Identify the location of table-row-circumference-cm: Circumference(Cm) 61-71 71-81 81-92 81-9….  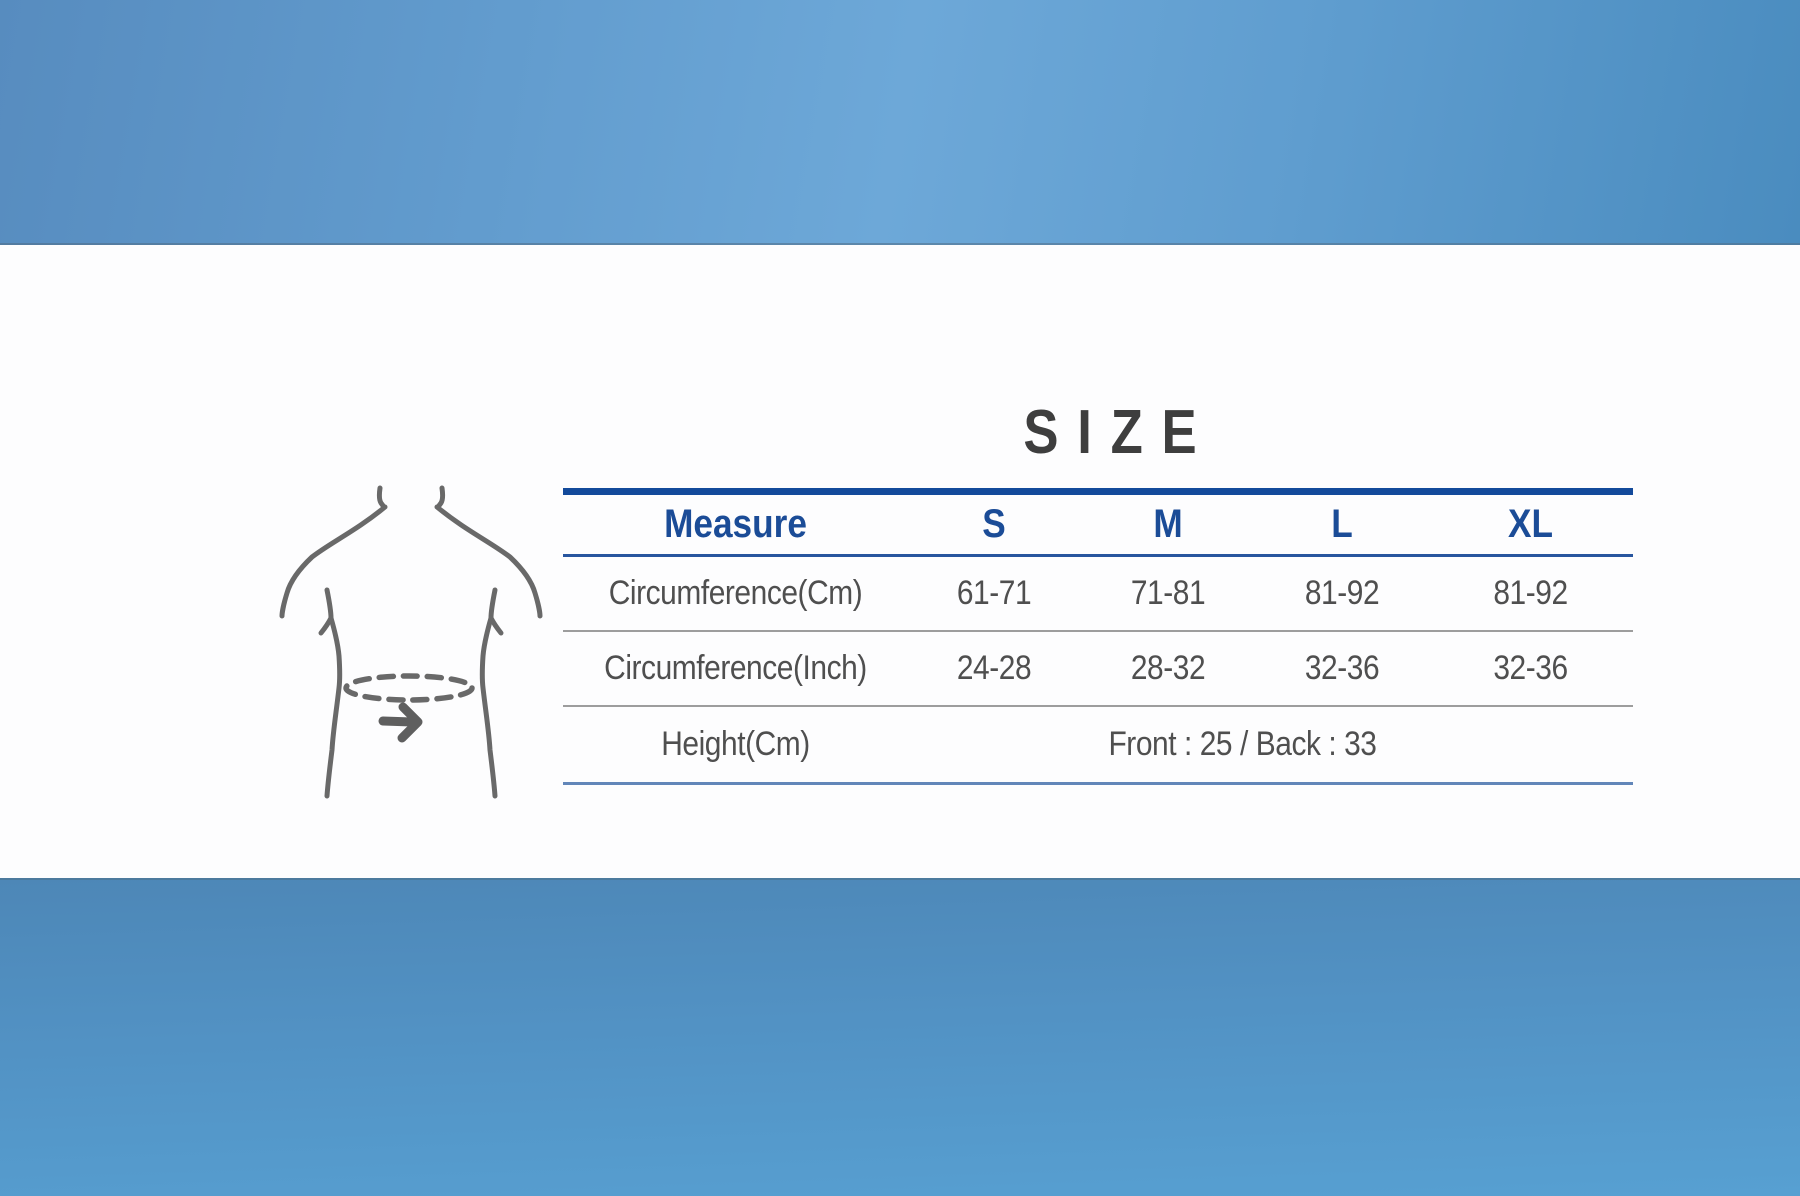
(1098, 594).